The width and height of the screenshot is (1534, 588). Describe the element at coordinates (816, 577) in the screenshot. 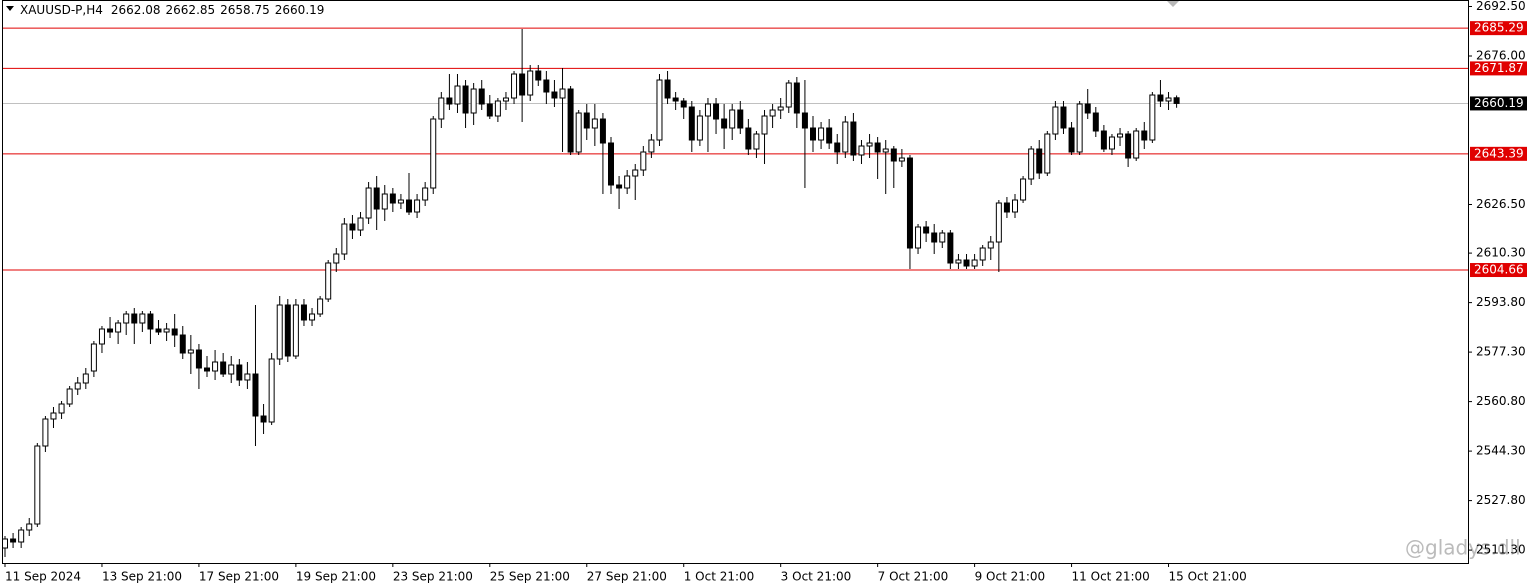

I see `x-tick-label: 3 Oct 21:00` at that location.